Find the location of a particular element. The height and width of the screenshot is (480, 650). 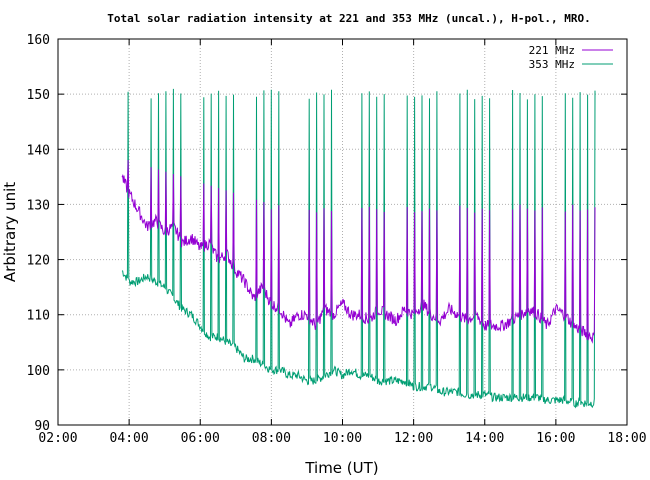

y-tick-label: 130 is located at coordinates (38, 205).